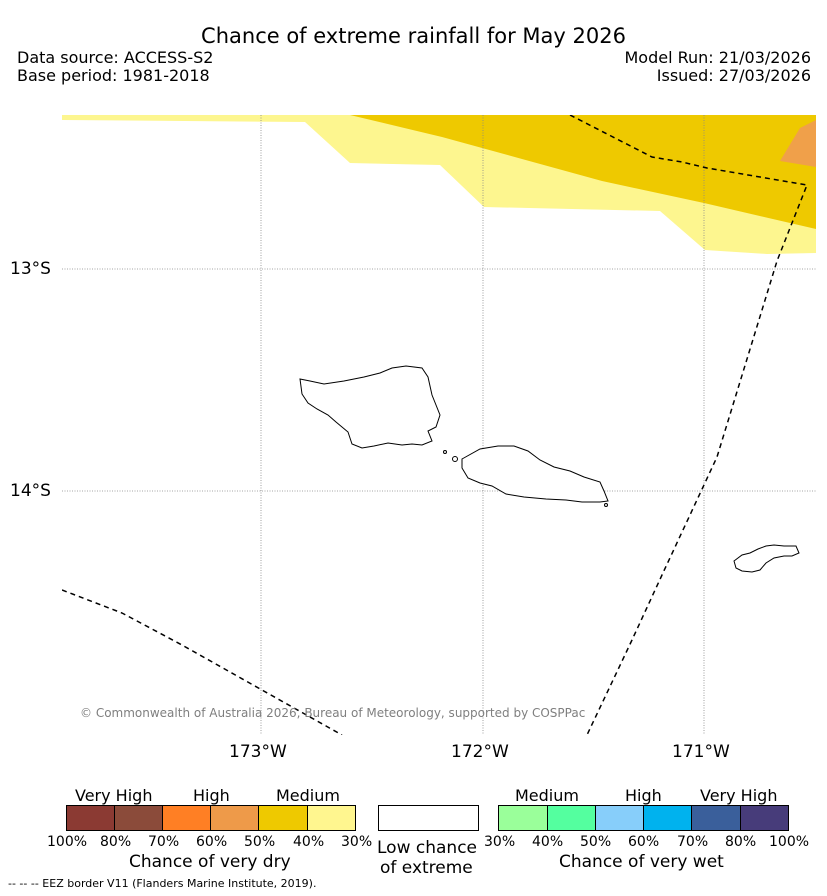 This screenshot has height=896, width=827. Describe the element at coordinates (445, 452) in the screenshot. I see `apolima-islet` at that location.